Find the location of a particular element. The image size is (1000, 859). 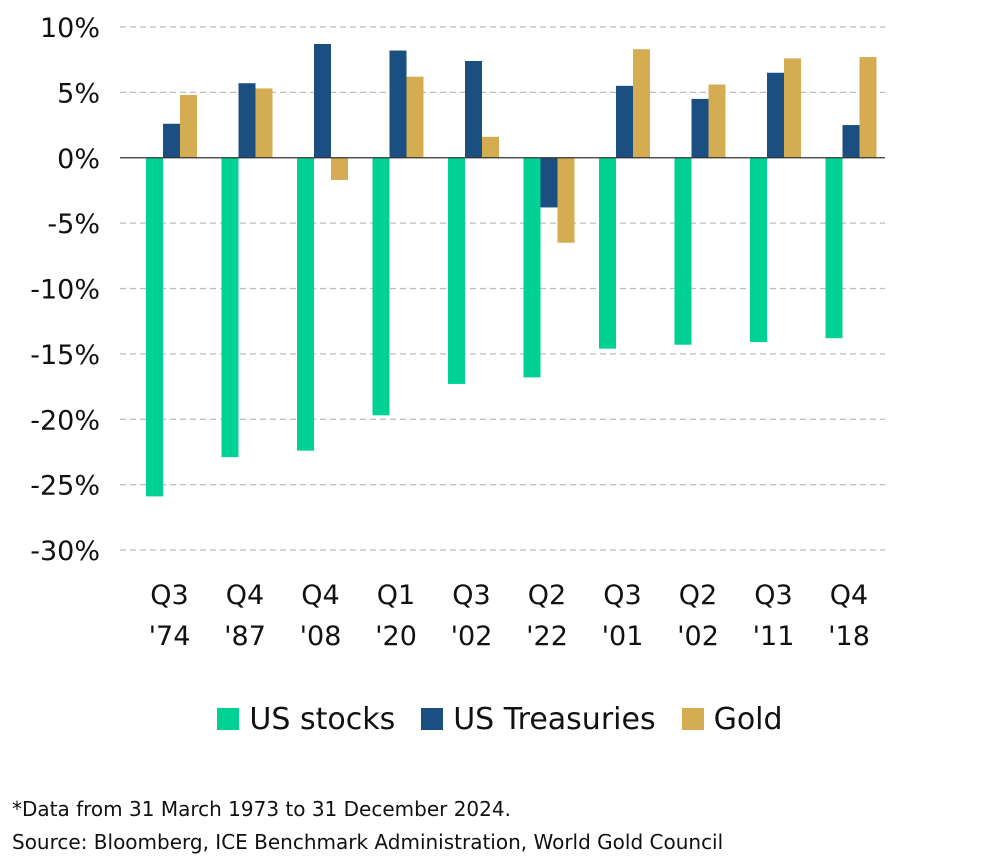

y-tick-label: 0% is located at coordinates (78, 159).